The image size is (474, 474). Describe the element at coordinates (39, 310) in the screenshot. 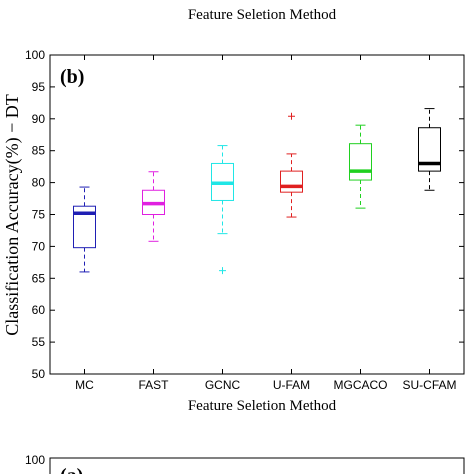

I see `y-tick-label: 60` at that location.